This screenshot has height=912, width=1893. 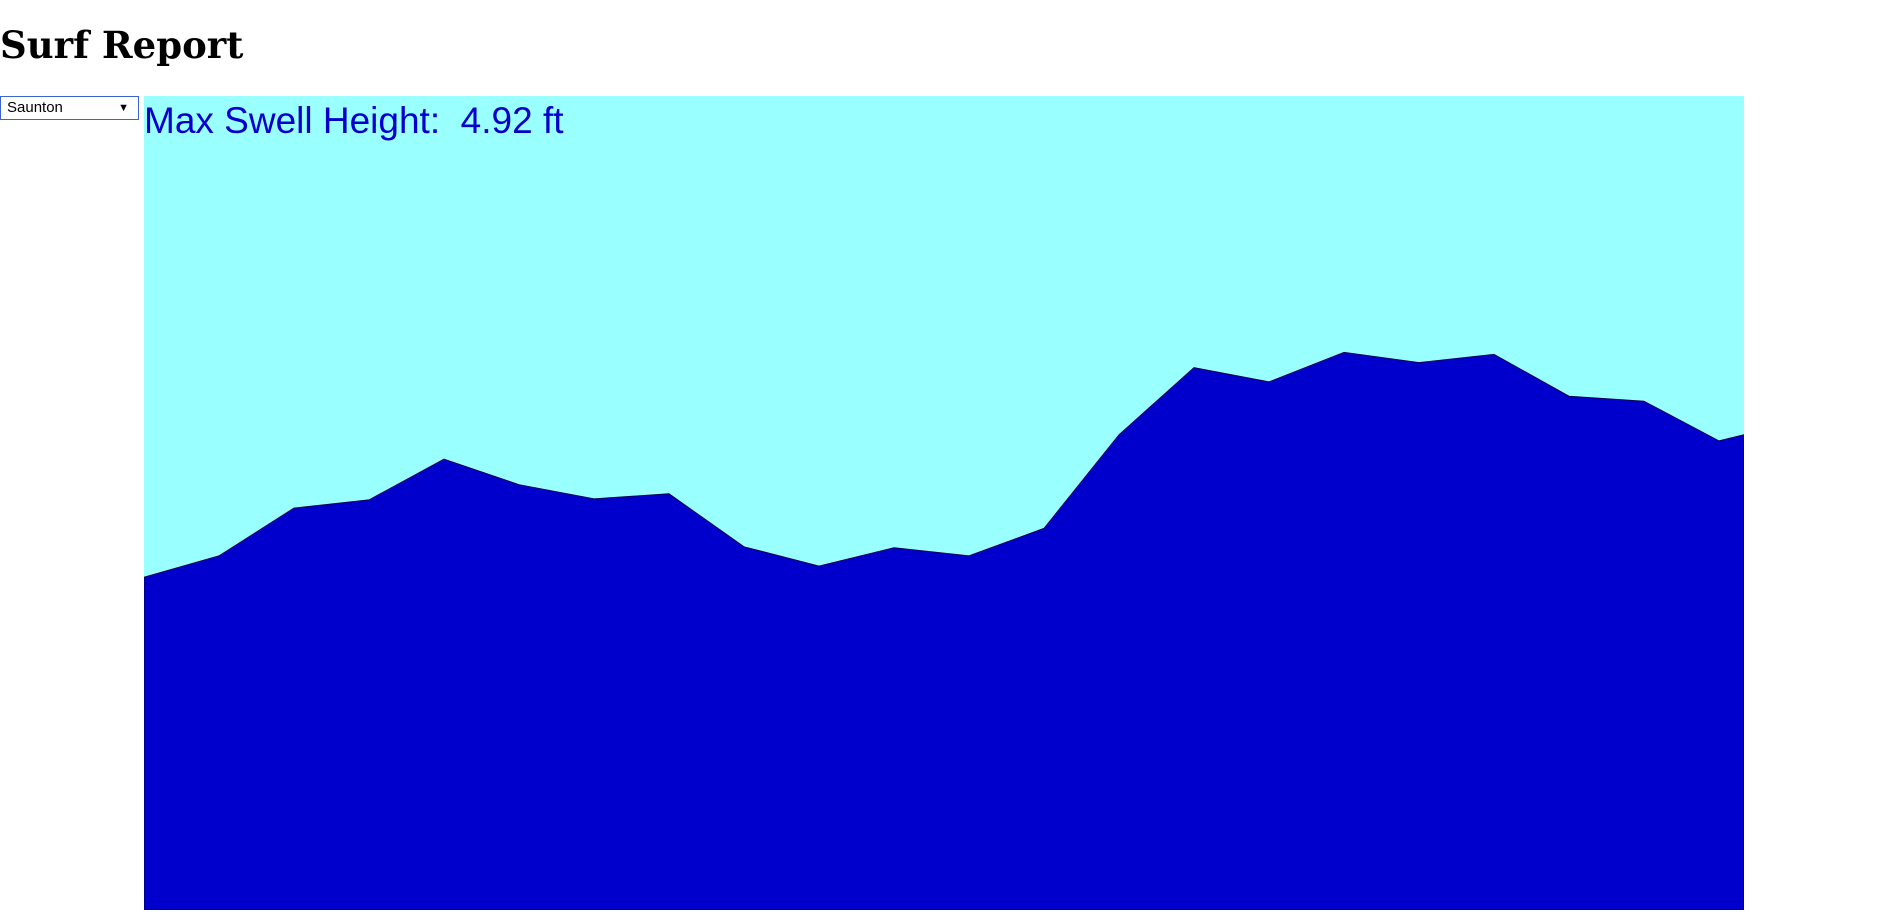 What do you see at coordinates (496, 120) in the screenshot?
I see `max-swell-value: 4.92` at bounding box center [496, 120].